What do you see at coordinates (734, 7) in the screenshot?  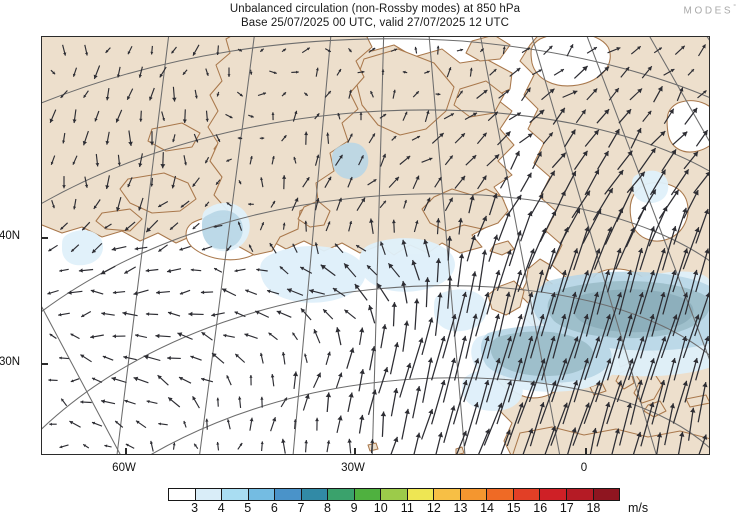 I see `modes-logo-mark: °` at bounding box center [734, 7].